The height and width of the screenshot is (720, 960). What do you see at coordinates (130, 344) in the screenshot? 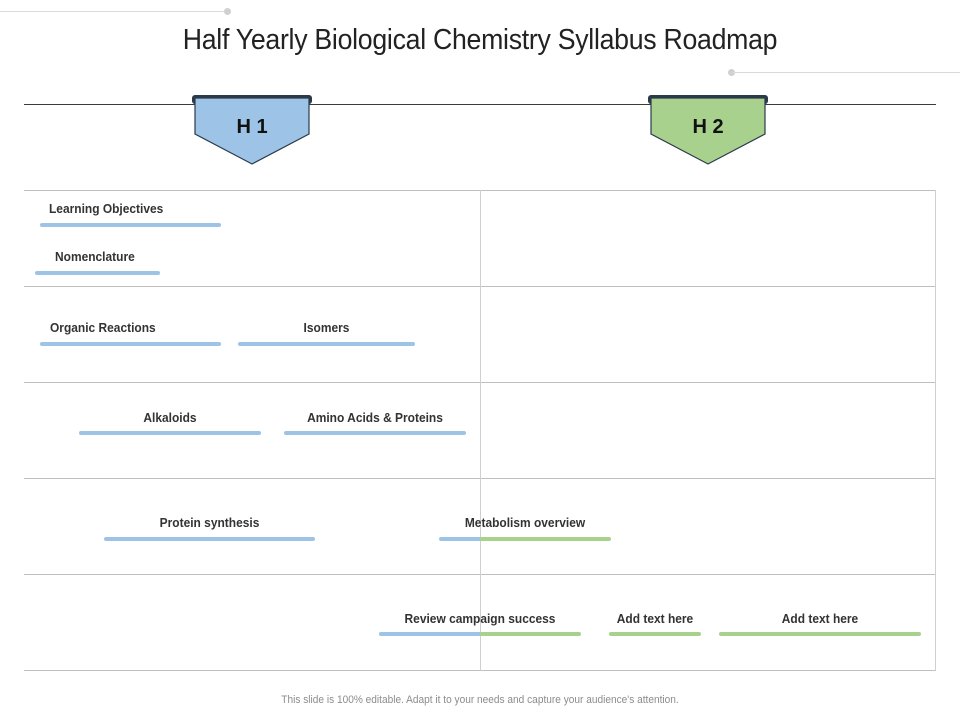
I see `task-bar-organic-reactions` at bounding box center [130, 344].